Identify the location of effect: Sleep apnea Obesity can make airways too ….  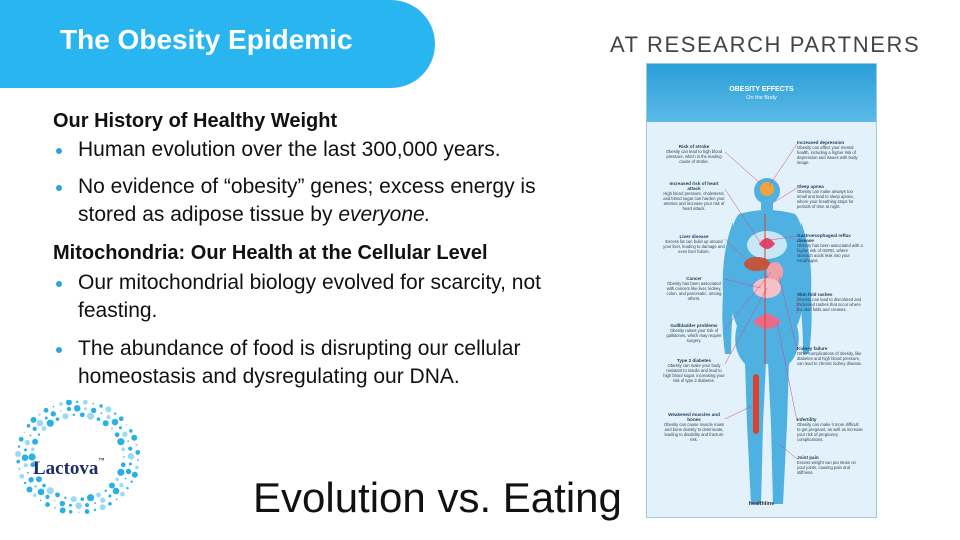
(830, 196).